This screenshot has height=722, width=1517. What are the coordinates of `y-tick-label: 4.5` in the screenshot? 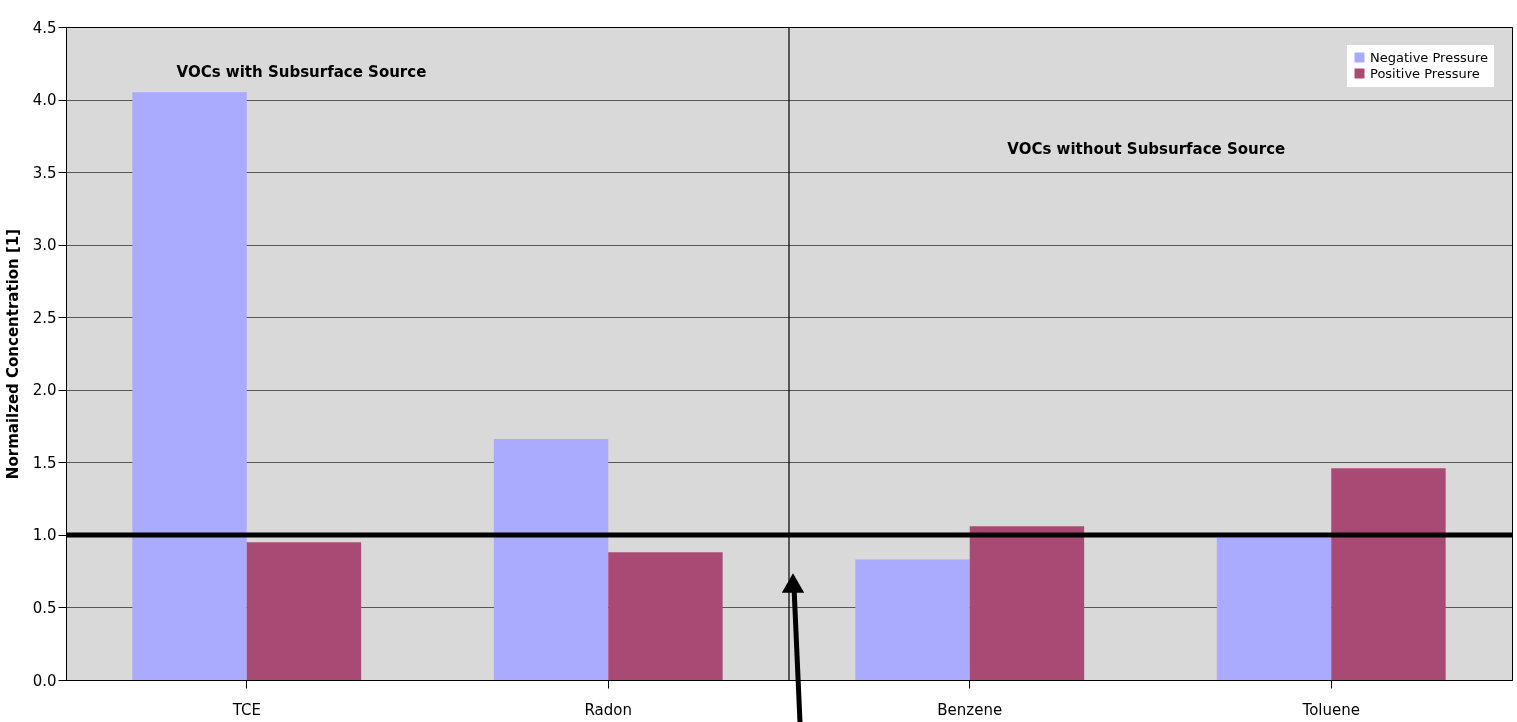 It's located at (44, 27).